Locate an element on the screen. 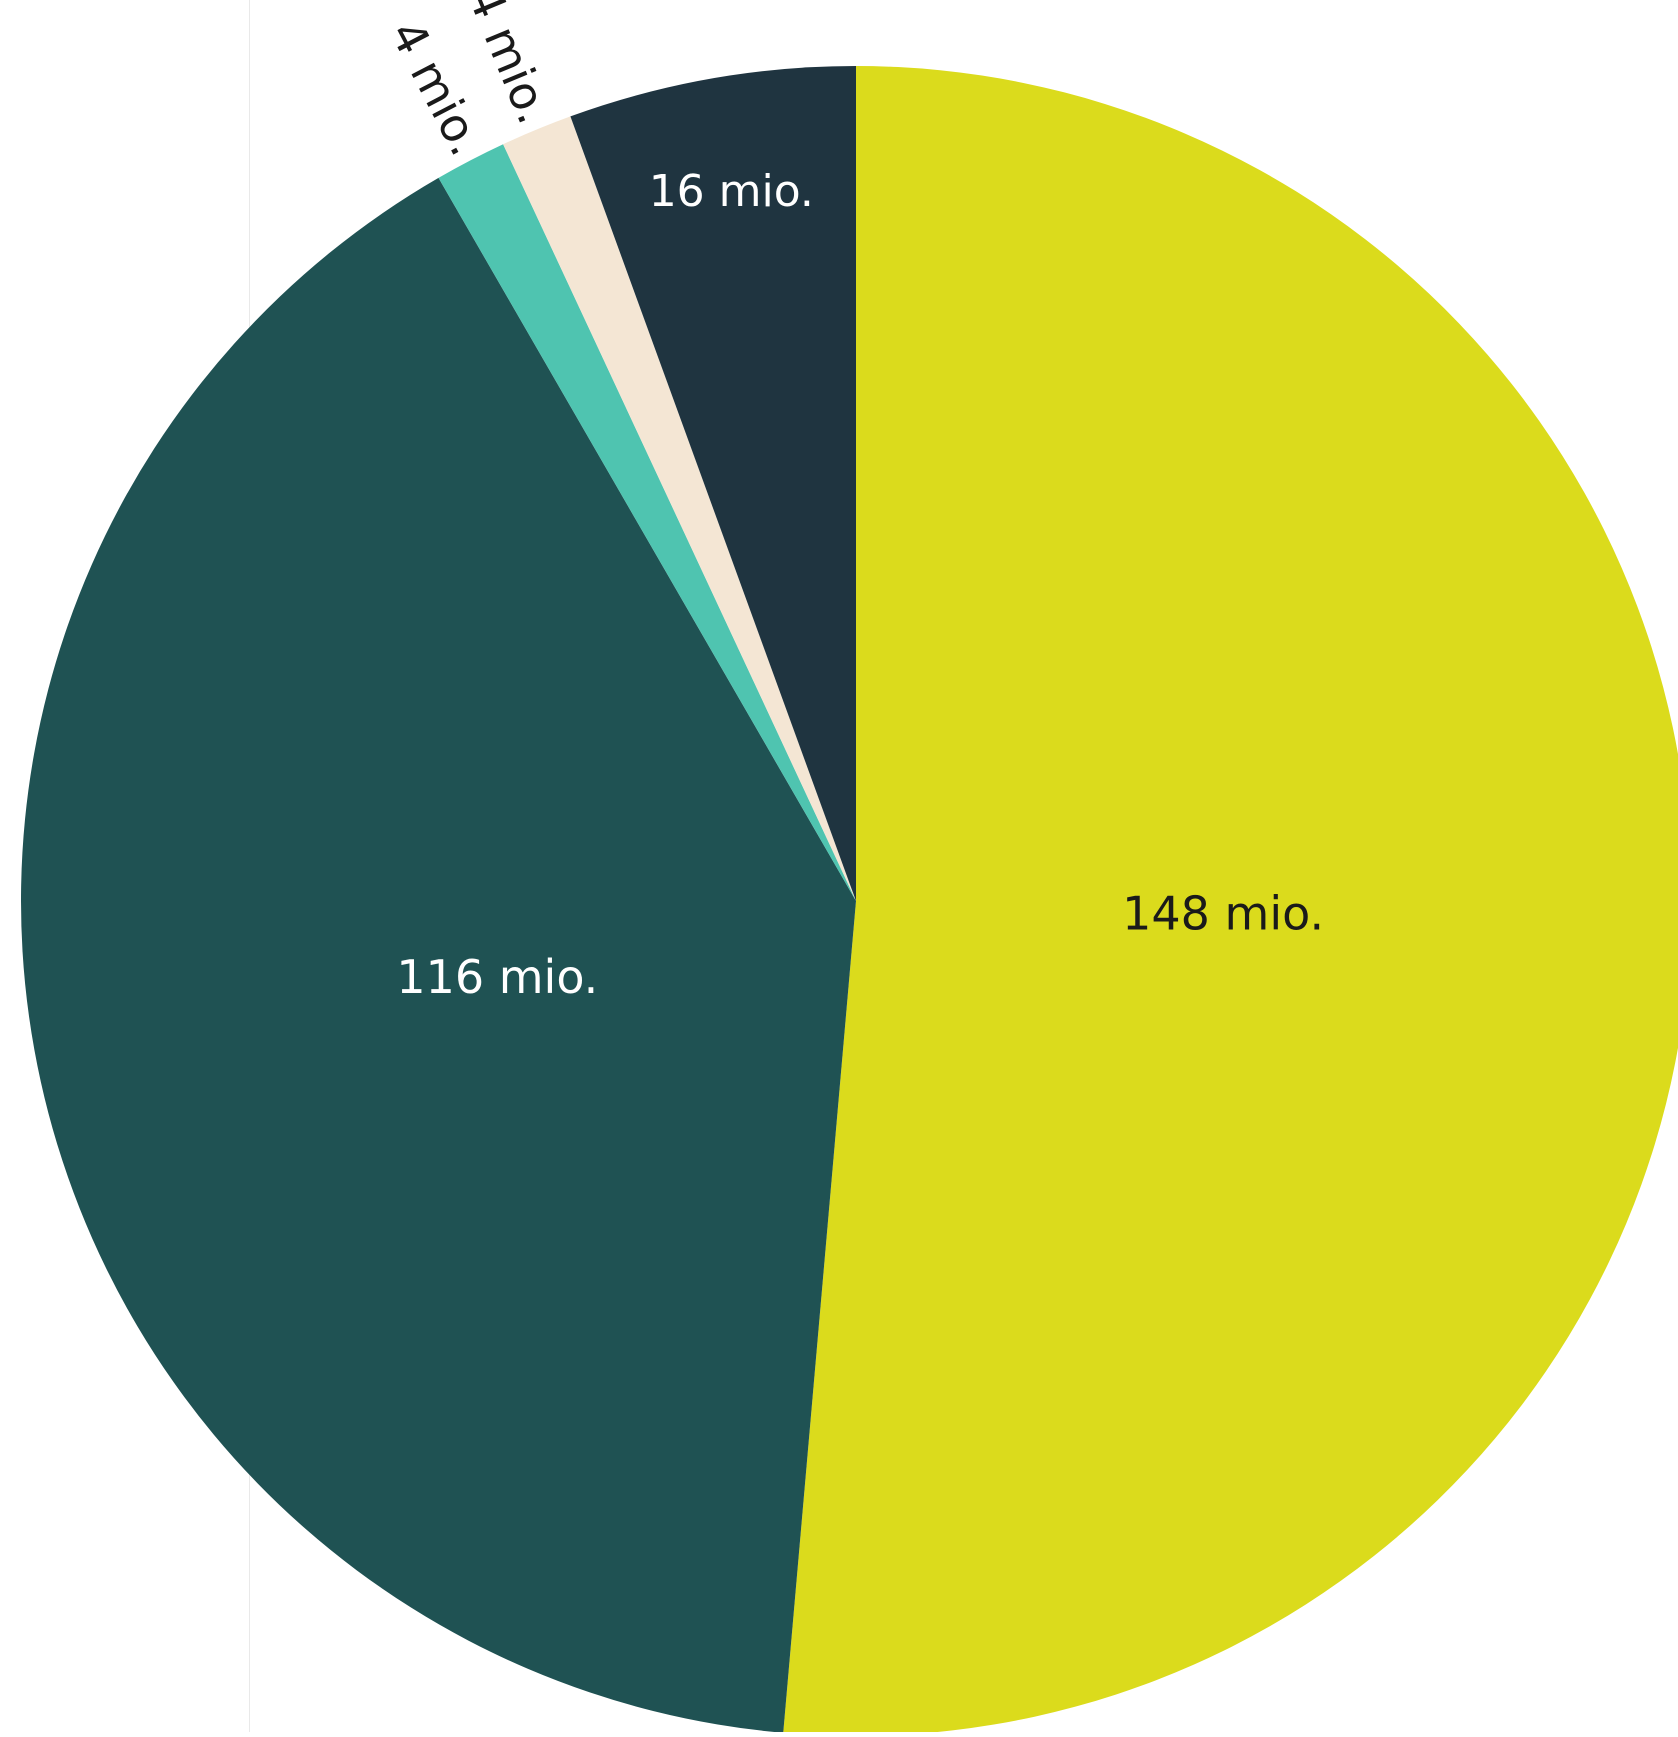 The image size is (1678, 1737). slice-label-1: 116 mio. is located at coordinates (497, 977).